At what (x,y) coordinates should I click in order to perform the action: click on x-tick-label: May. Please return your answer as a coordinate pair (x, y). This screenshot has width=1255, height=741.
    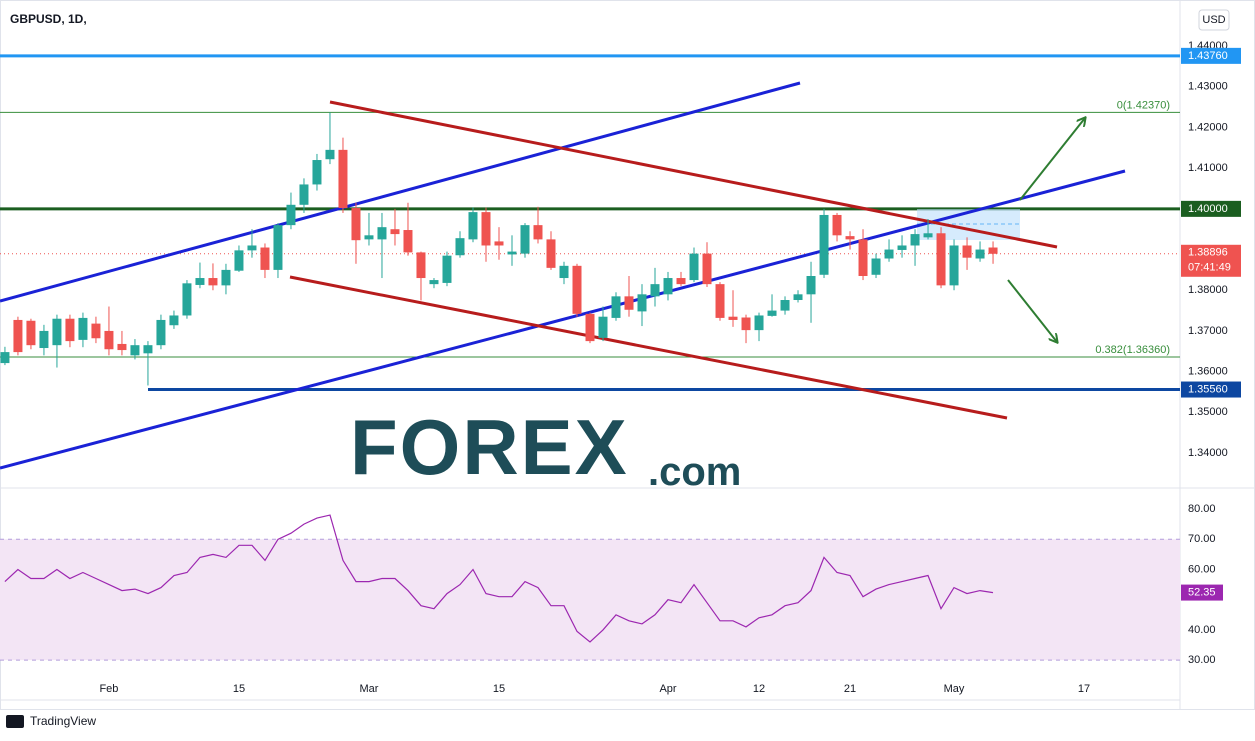
    Looking at the image, I should click on (954, 689).